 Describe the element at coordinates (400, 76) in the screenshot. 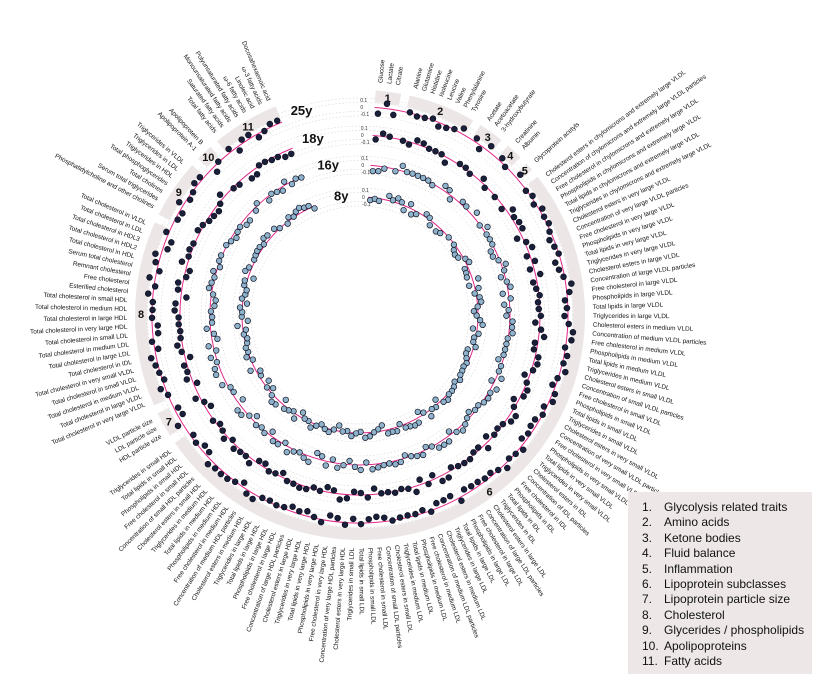

I see `trait-label: Citrate` at that location.